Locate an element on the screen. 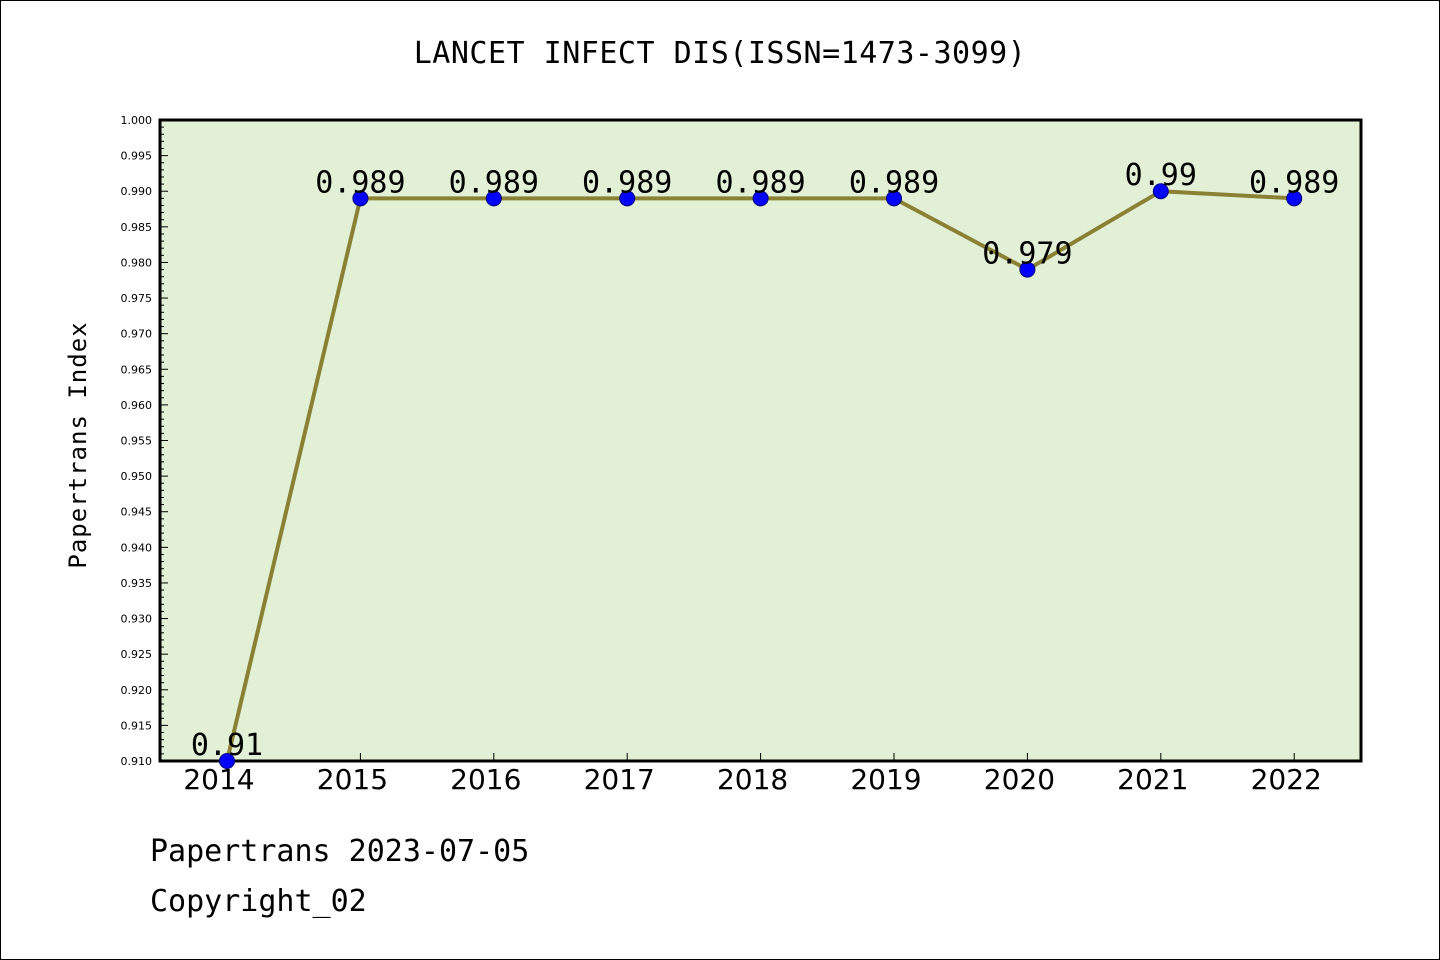  x-tick-label: 2015 is located at coordinates (352, 779).